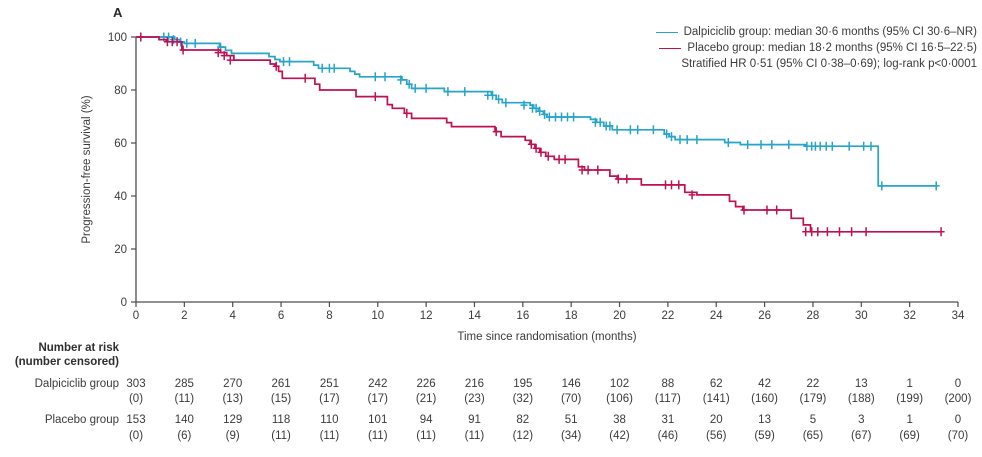 This screenshot has height=457, width=982. What do you see at coordinates (668, 384) in the screenshot?
I see `risk-cell: 88` at bounding box center [668, 384].